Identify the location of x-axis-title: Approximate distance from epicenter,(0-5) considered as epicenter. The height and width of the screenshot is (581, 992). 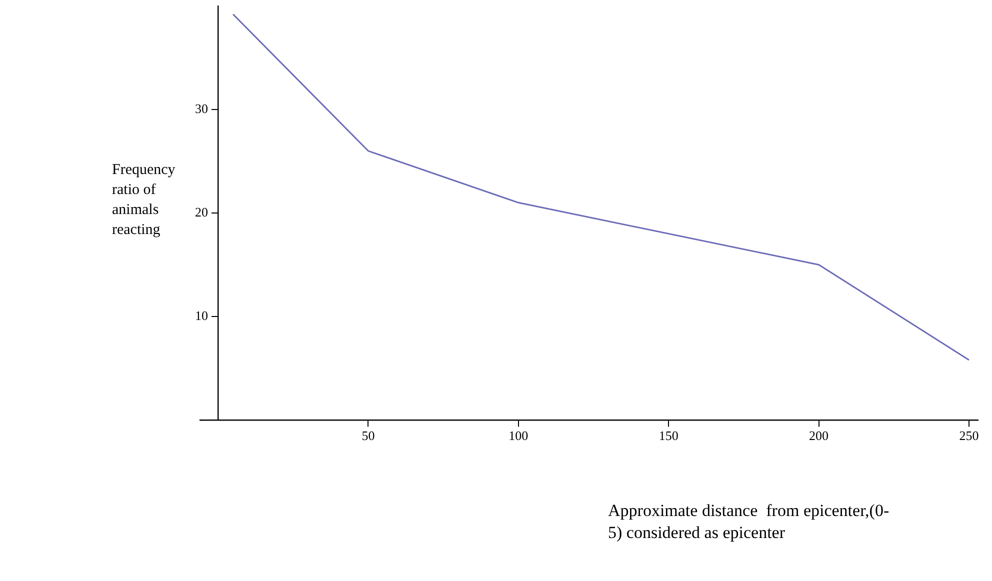
(749, 522).